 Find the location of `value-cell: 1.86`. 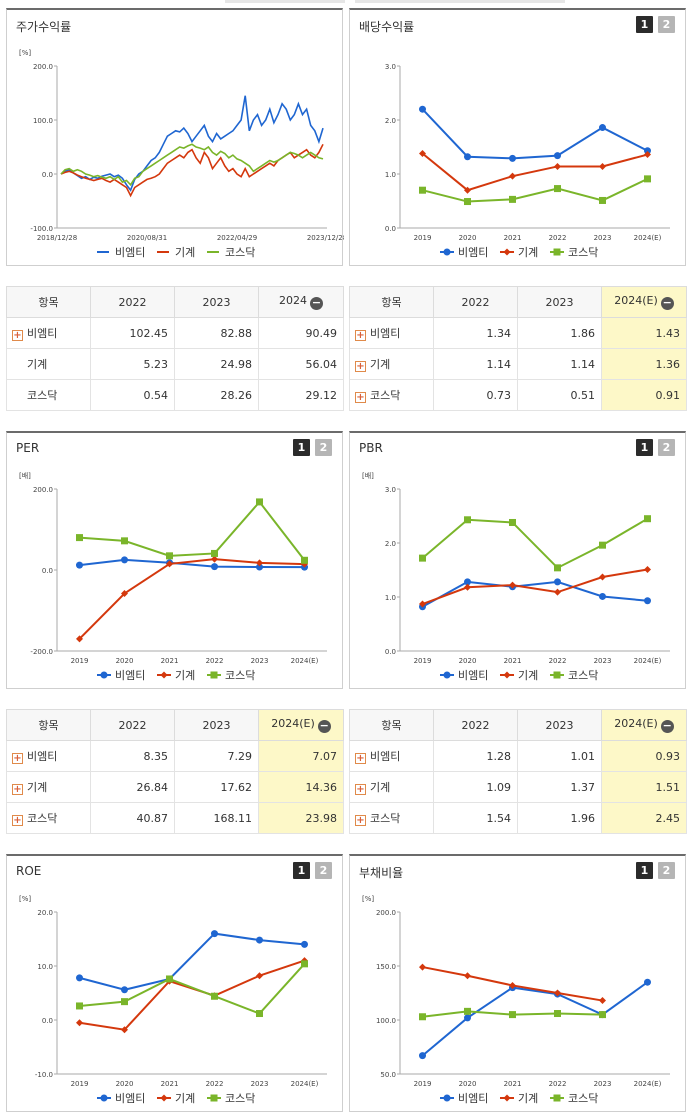

value-cell: 1.86 is located at coordinates (559, 333).